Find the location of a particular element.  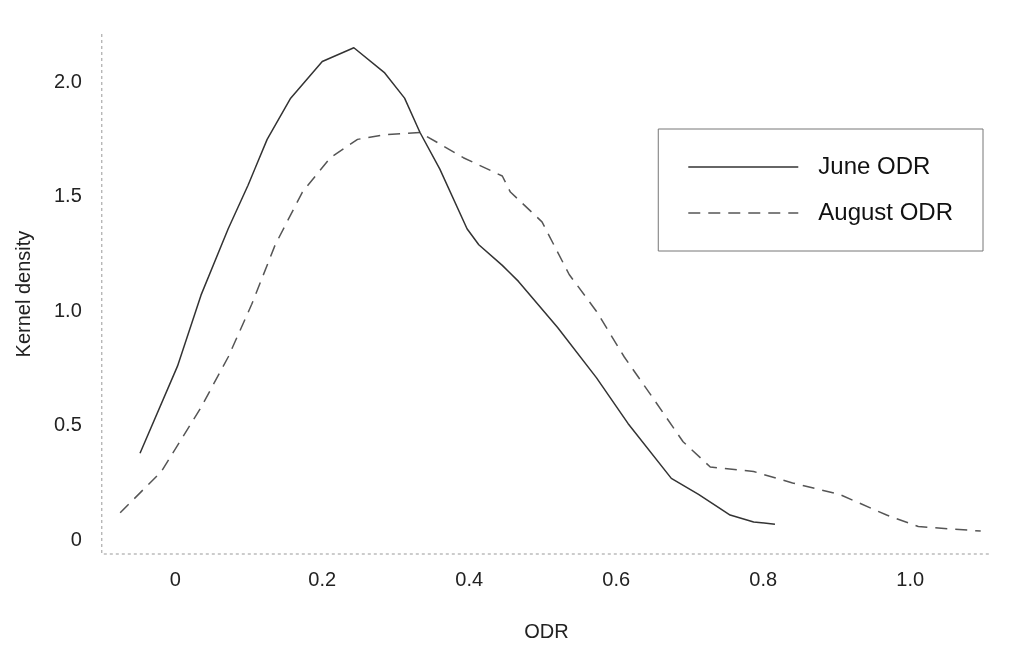

legend-label: June ODR is located at coordinates (874, 165).